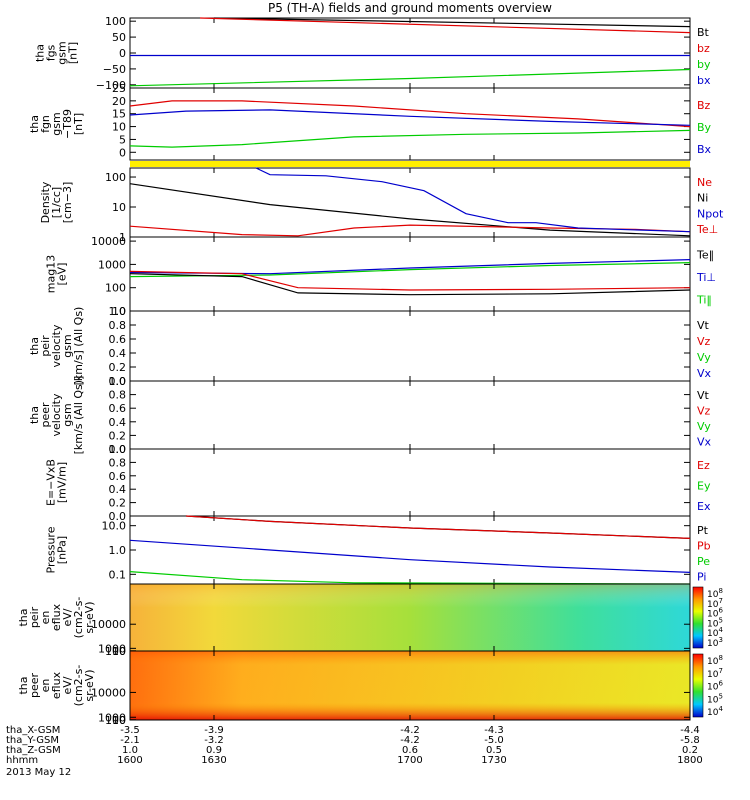 This screenshot has width=750, height=800. What do you see at coordinates (703, 465) in the screenshot?
I see `legend-entry: Ez` at bounding box center [703, 465].